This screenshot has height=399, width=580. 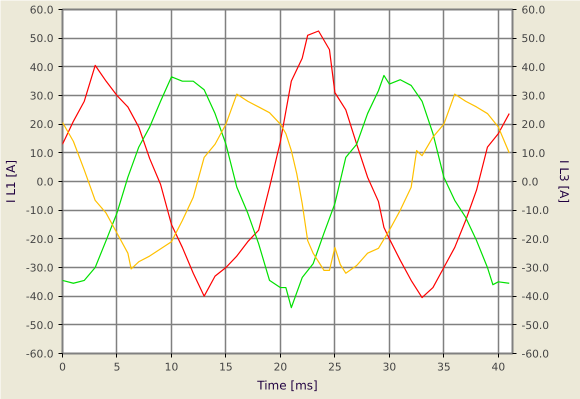 I want to click on y2-tick-label: 40.0, so click(x=534, y=67).